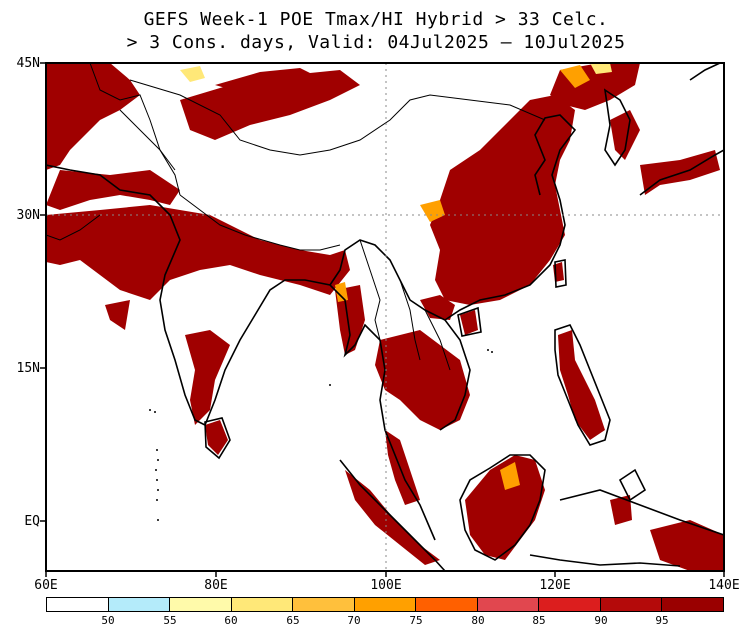  I want to click on lat-label-30n: 30N, so click(28, 215).